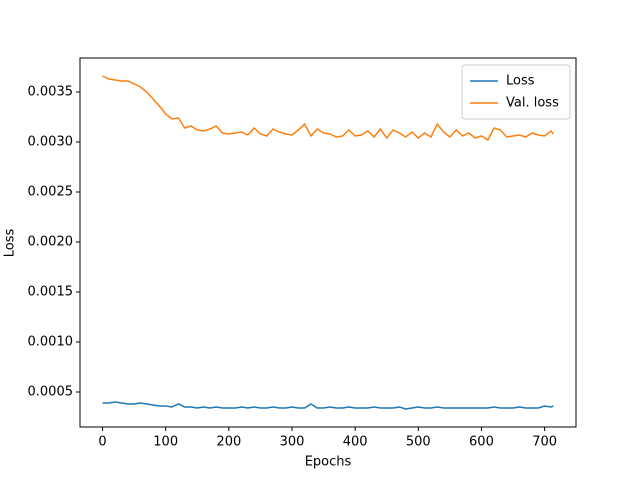 This screenshot has width=640, height=480. What do you see at coordinates (51, 292) in the screenshot?
I see `y-tick-label: 0.0015` at bounding box center [51, 292].